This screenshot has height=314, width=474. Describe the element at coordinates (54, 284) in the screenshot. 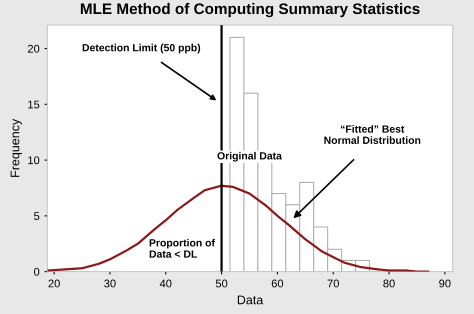

I see `x-tick-label: 20` at that location.